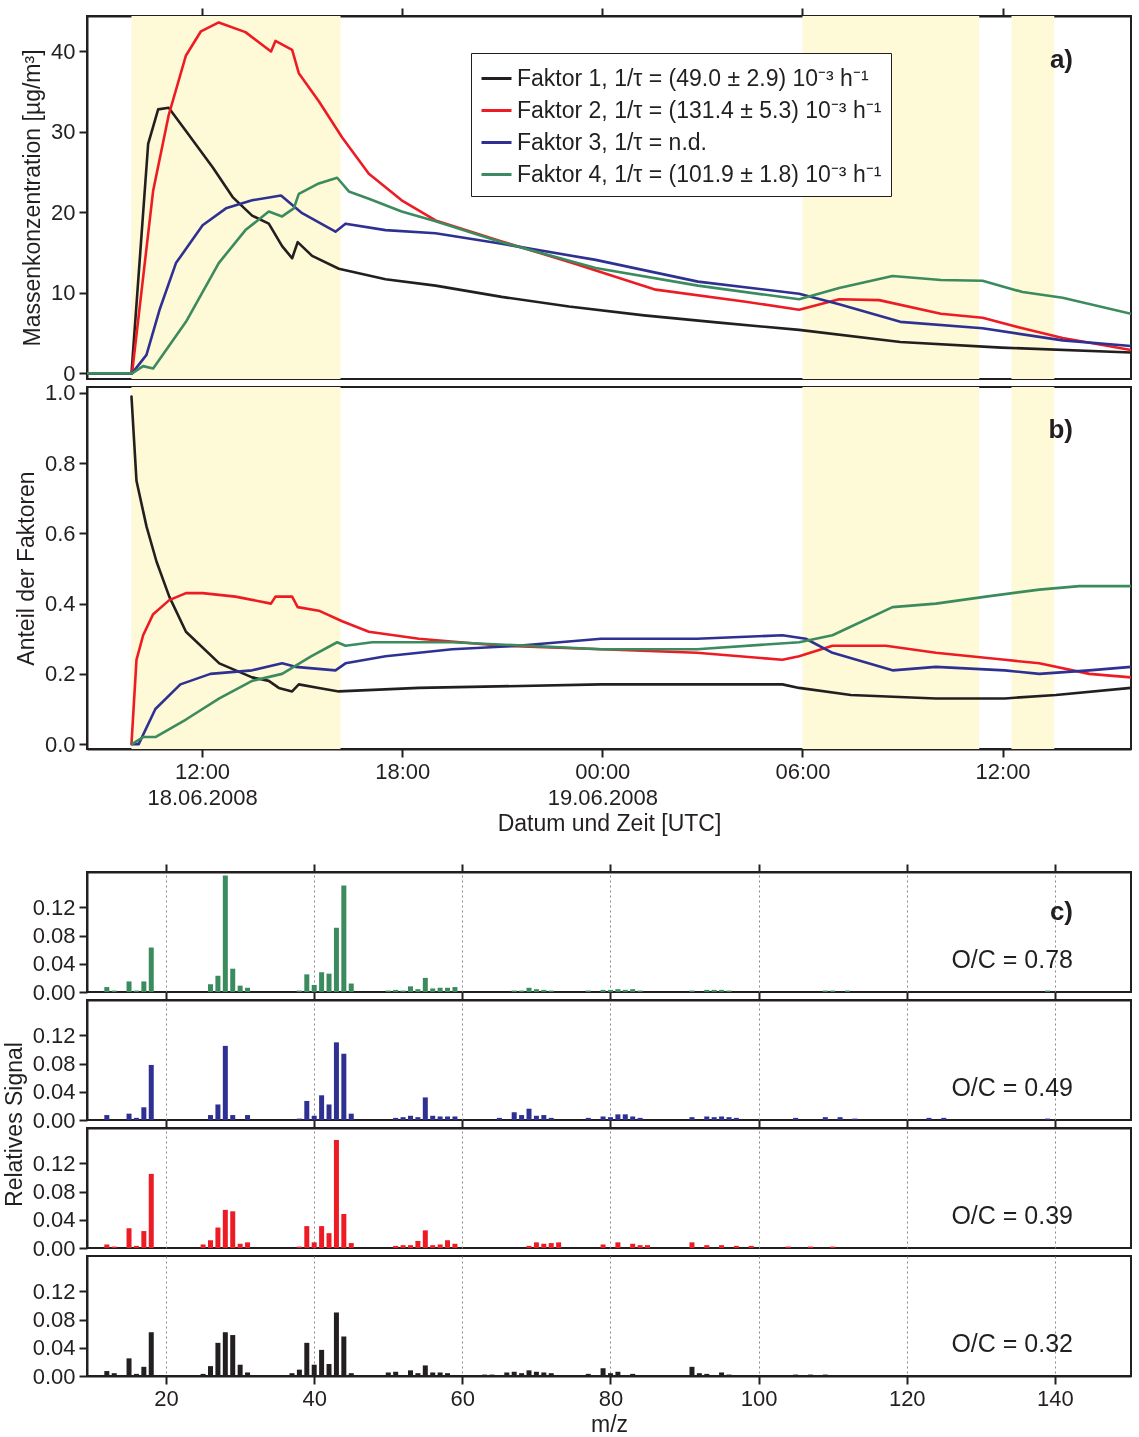  I want to click on y-tick-label: 0.6, so click(60, 533).